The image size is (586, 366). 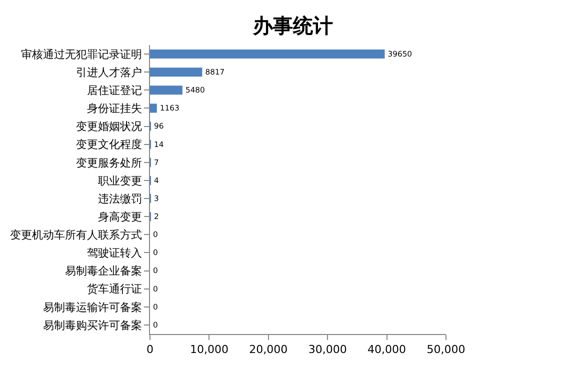 What do you see at coordinates (92, 307) in the screenshot?
I see `y-tick-label: 易制毒运输许可备案` at bounding box center [92, 307].